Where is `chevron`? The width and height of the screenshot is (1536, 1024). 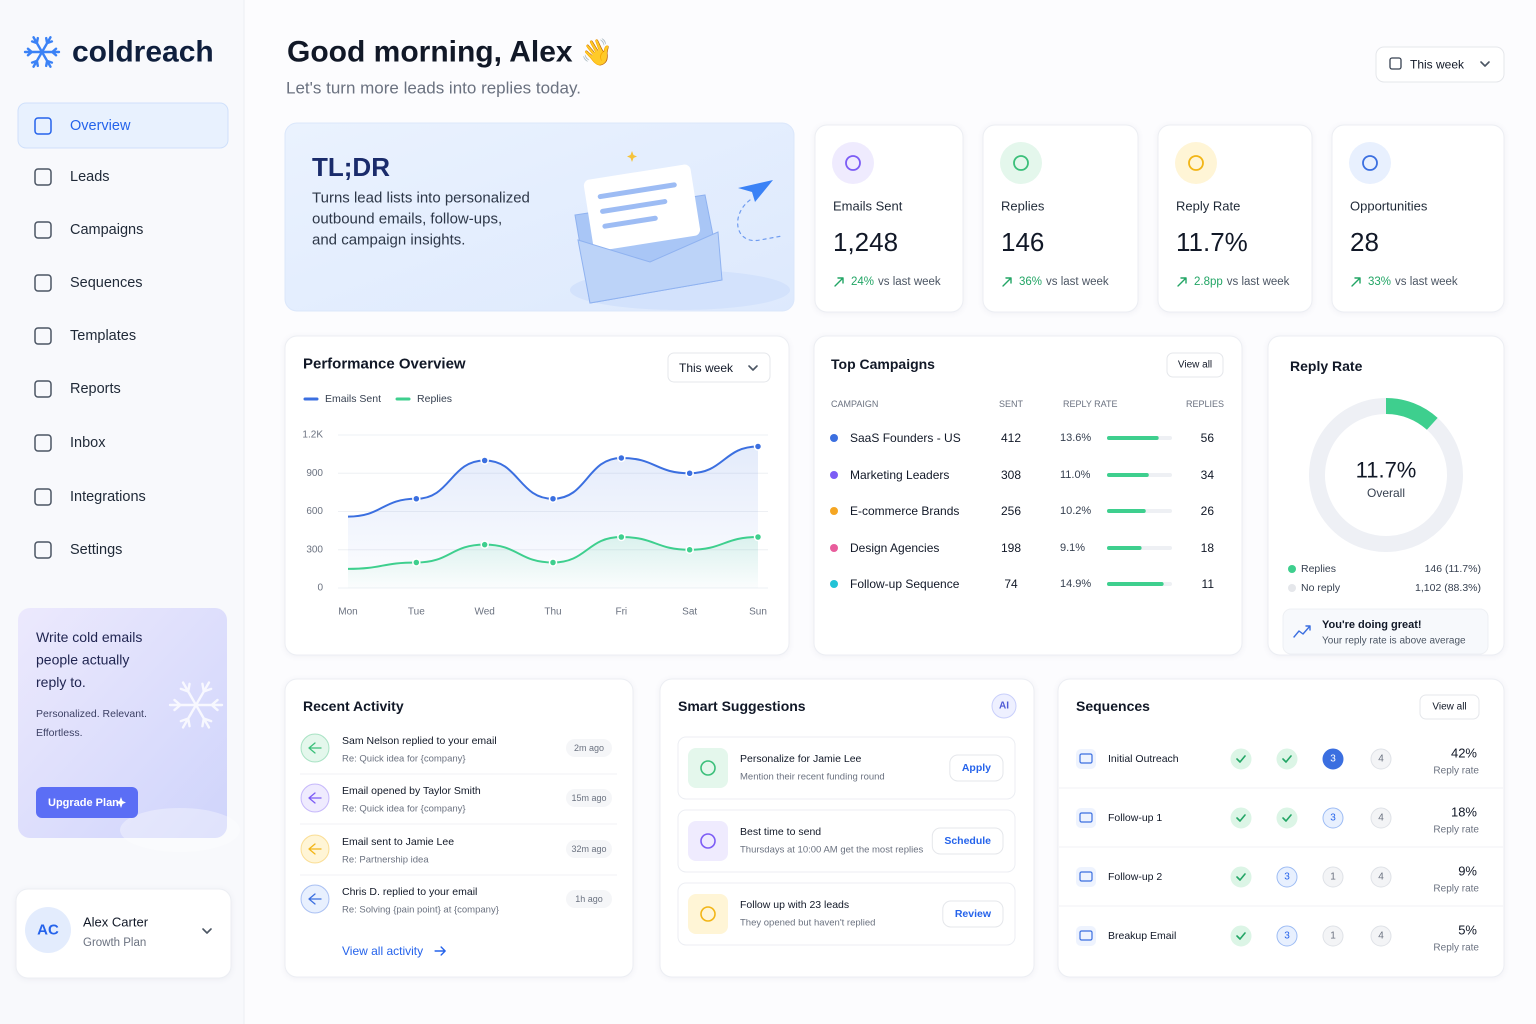 chevron is located at coordinates (207, 931).